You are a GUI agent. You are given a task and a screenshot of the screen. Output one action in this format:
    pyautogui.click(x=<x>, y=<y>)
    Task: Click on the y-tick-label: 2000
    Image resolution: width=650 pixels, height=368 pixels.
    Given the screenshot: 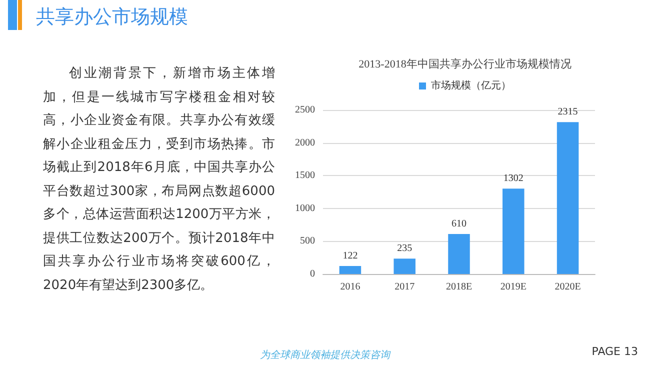 What is the action you would take?
    pyautogui.click(x=305, y=142)
    